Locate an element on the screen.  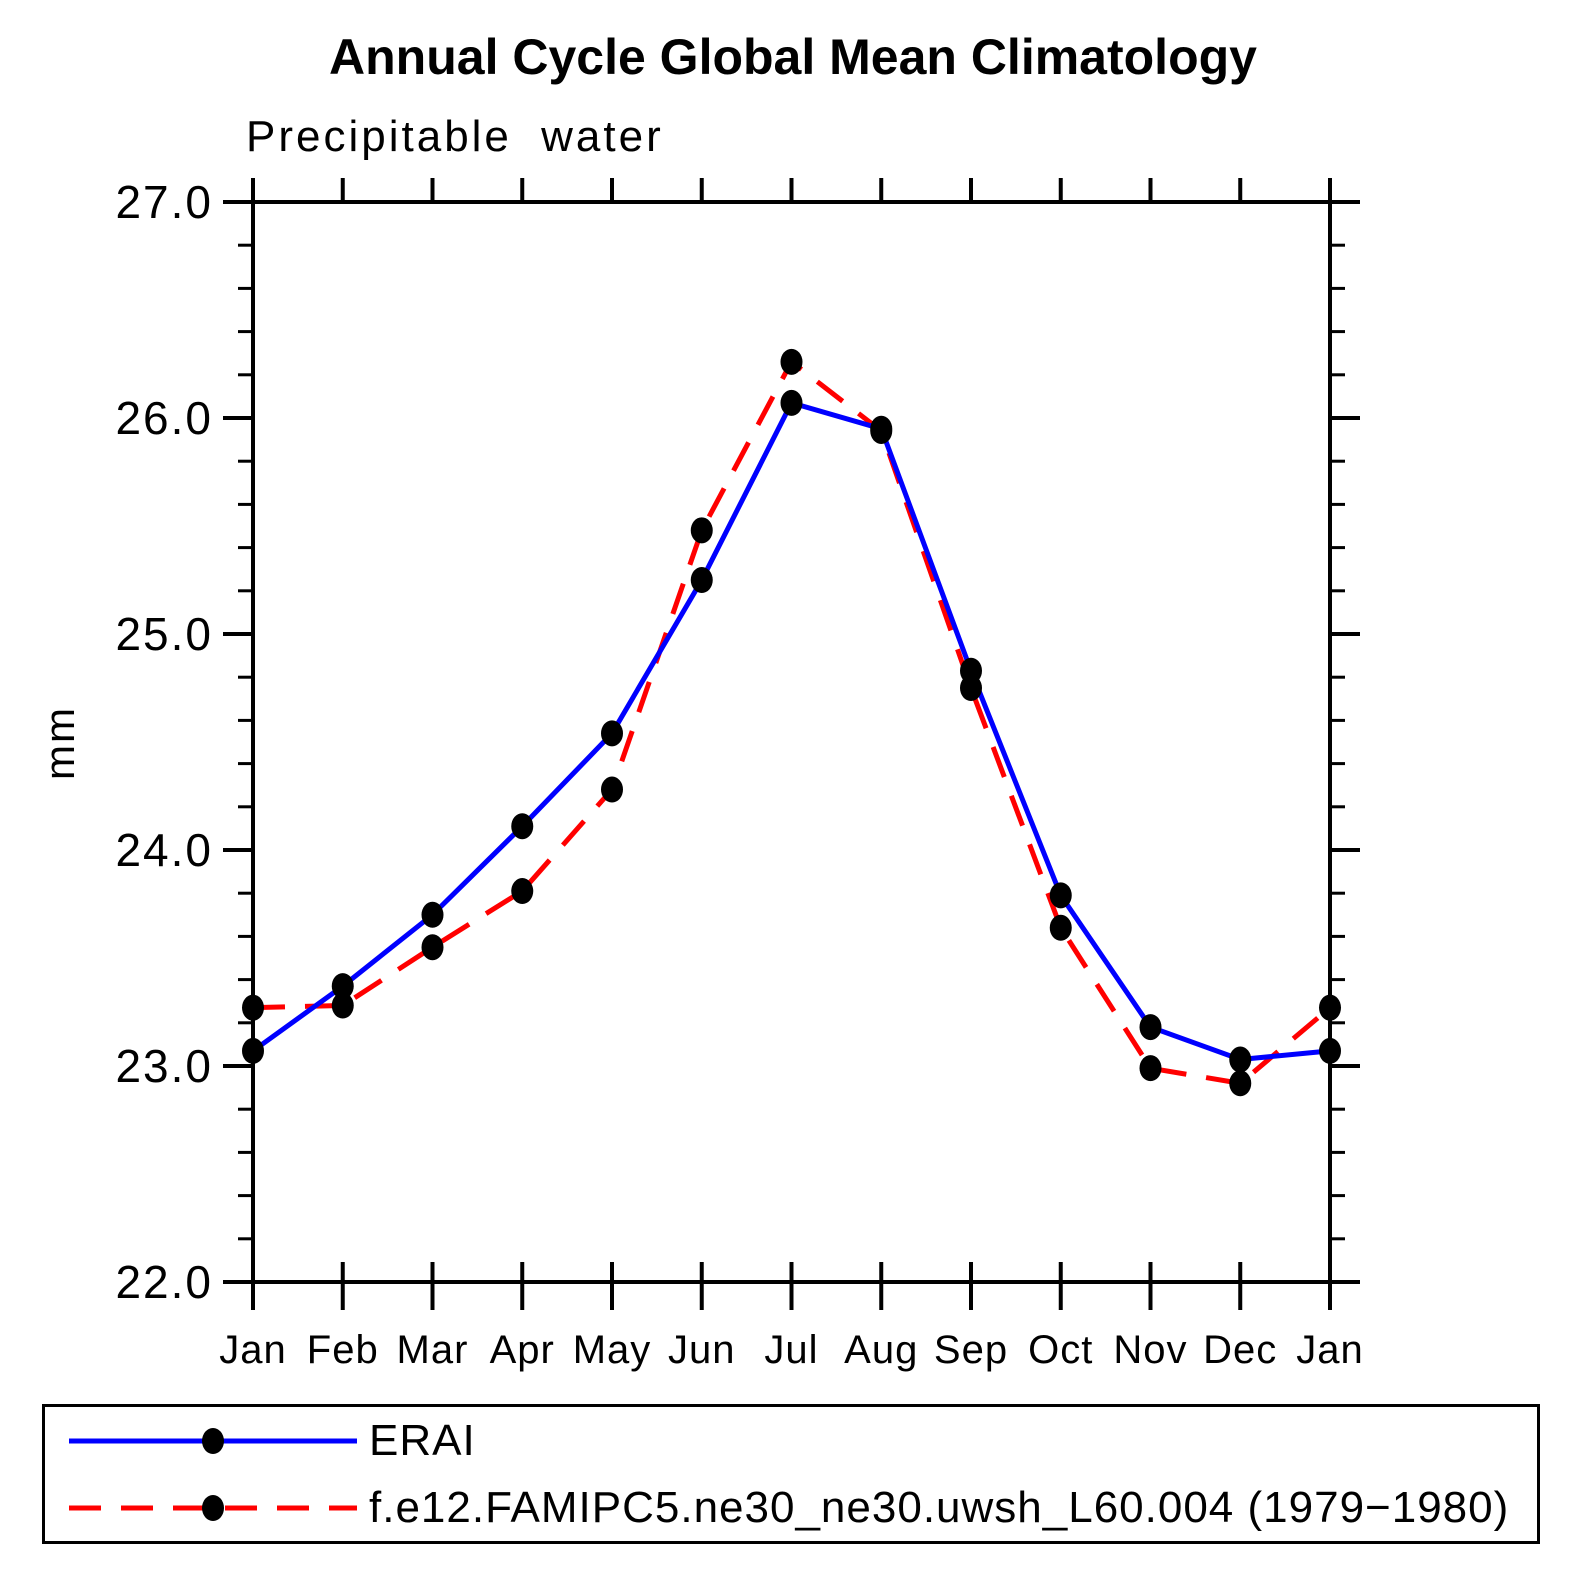
erai-line-key is located at coordinates (213, 1440).